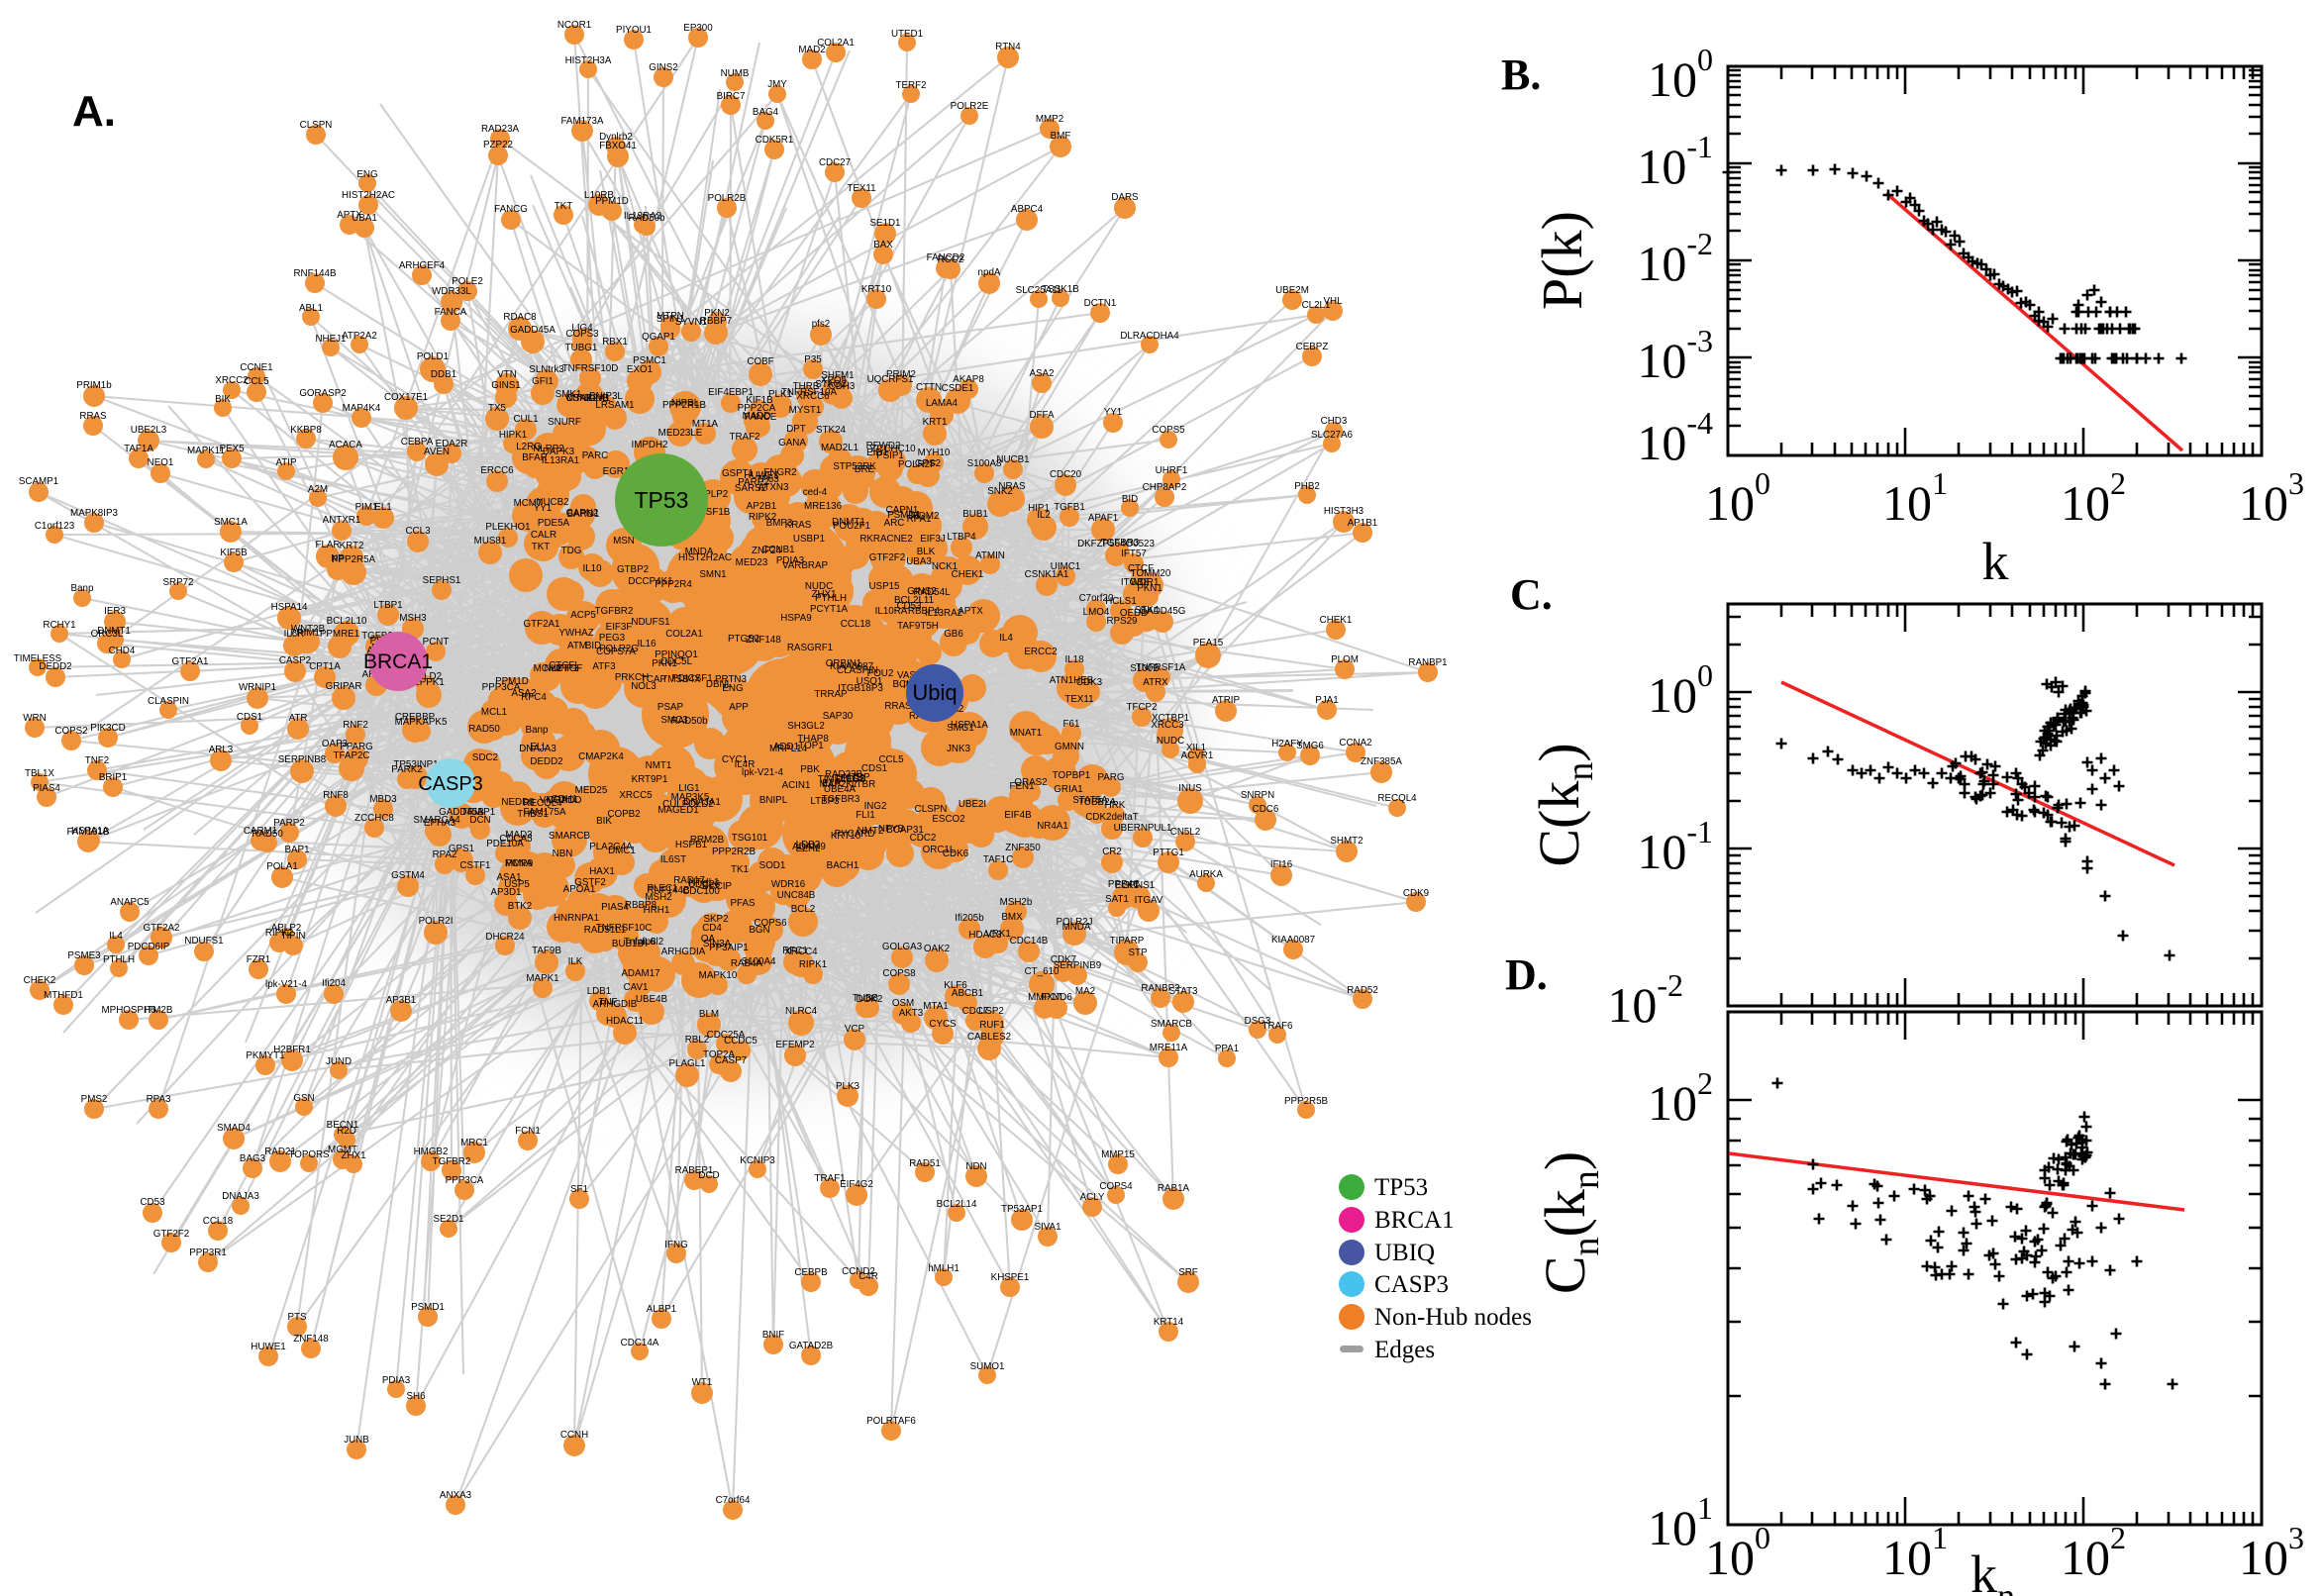  I want to click on svg-text: ESCO2, so click(948, 820).